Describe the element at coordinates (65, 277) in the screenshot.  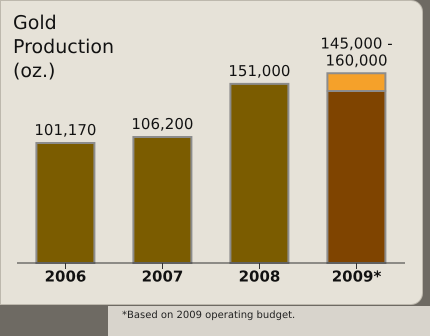
I see `x-tick-label: 2006` at that location.